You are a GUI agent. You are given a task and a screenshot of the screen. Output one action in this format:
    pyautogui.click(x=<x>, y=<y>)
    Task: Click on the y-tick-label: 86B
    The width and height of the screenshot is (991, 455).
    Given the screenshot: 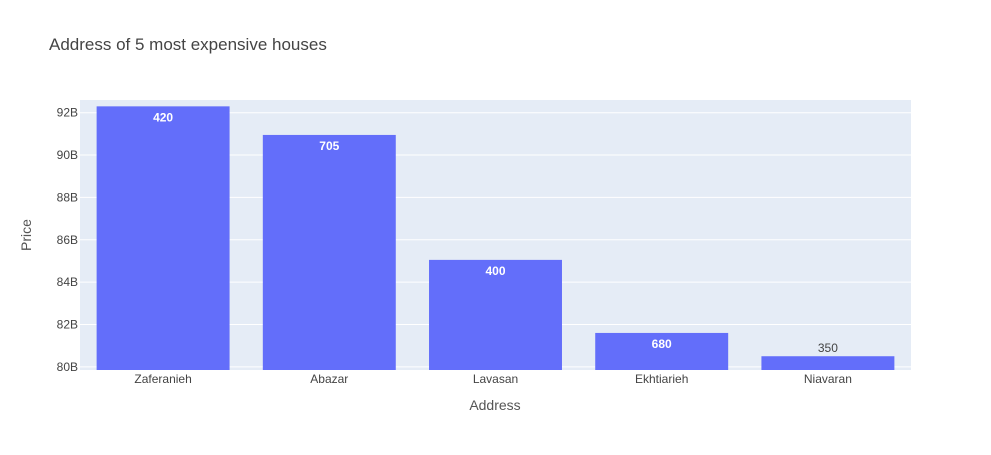 What is the action you would take?
    pyautogui.click(x=67, y=240)
    